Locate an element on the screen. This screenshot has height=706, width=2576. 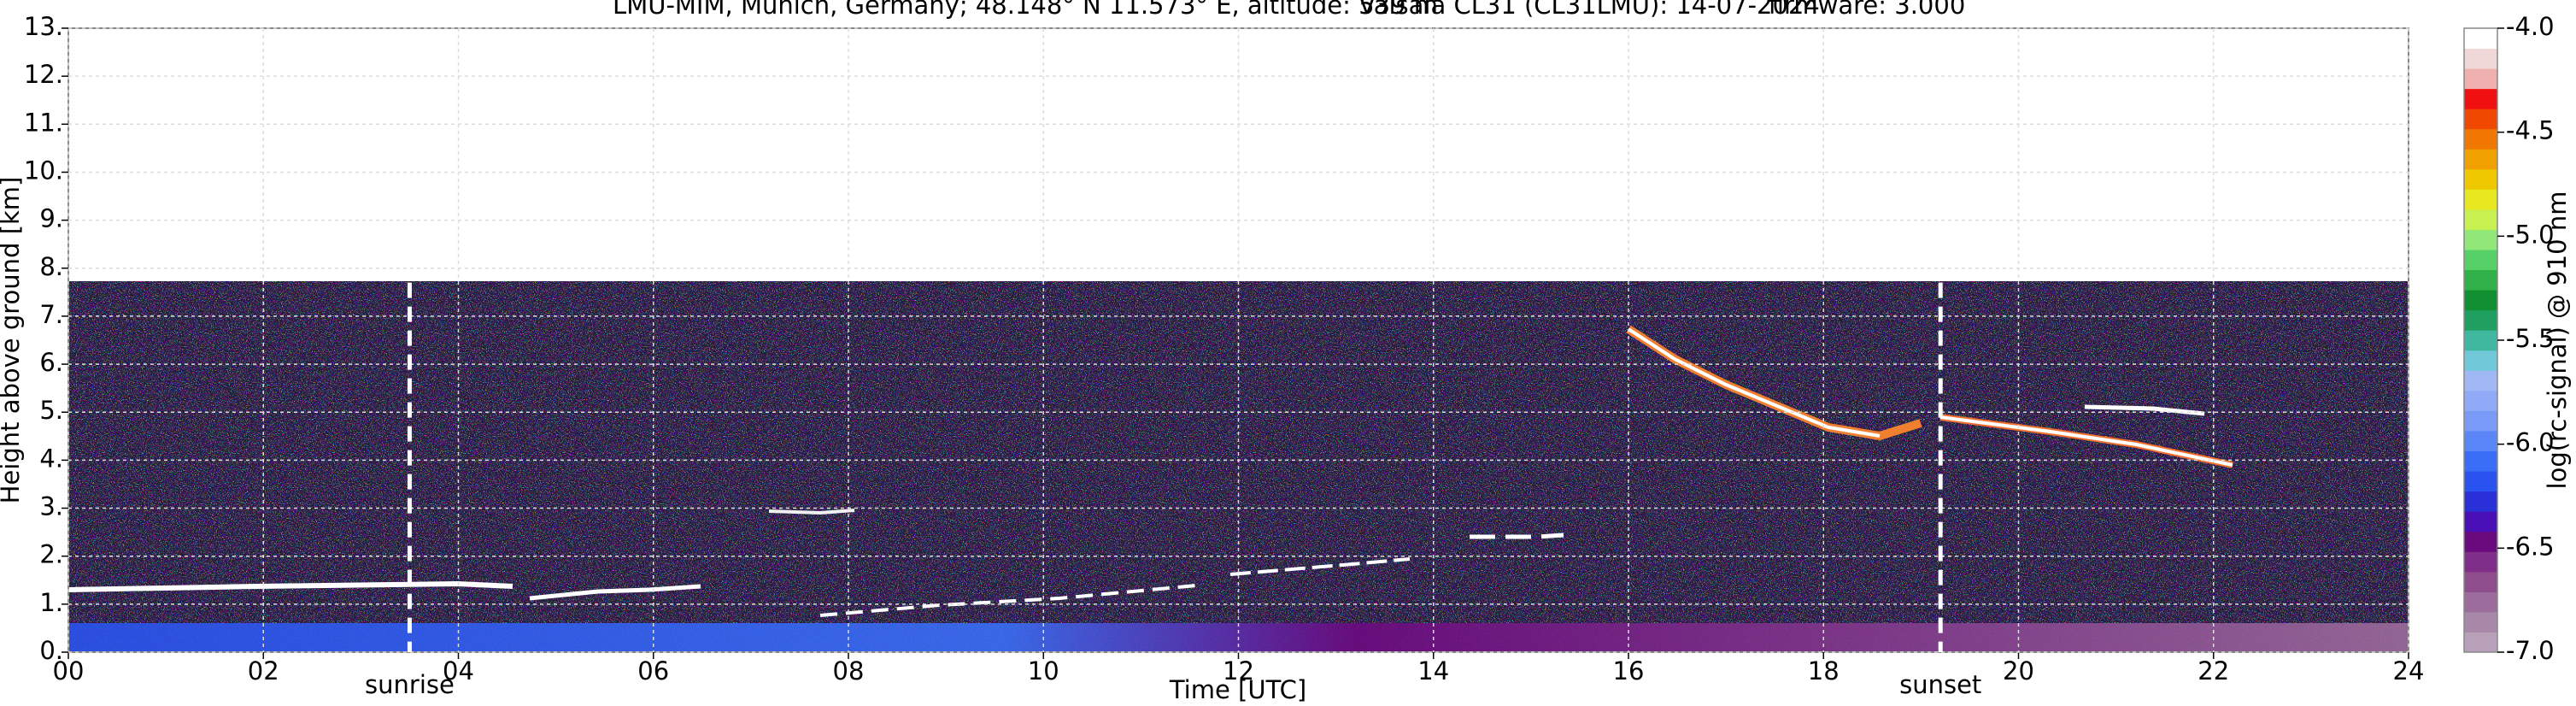
x-tick-label: 12 is located at coordinates (1238, 670).